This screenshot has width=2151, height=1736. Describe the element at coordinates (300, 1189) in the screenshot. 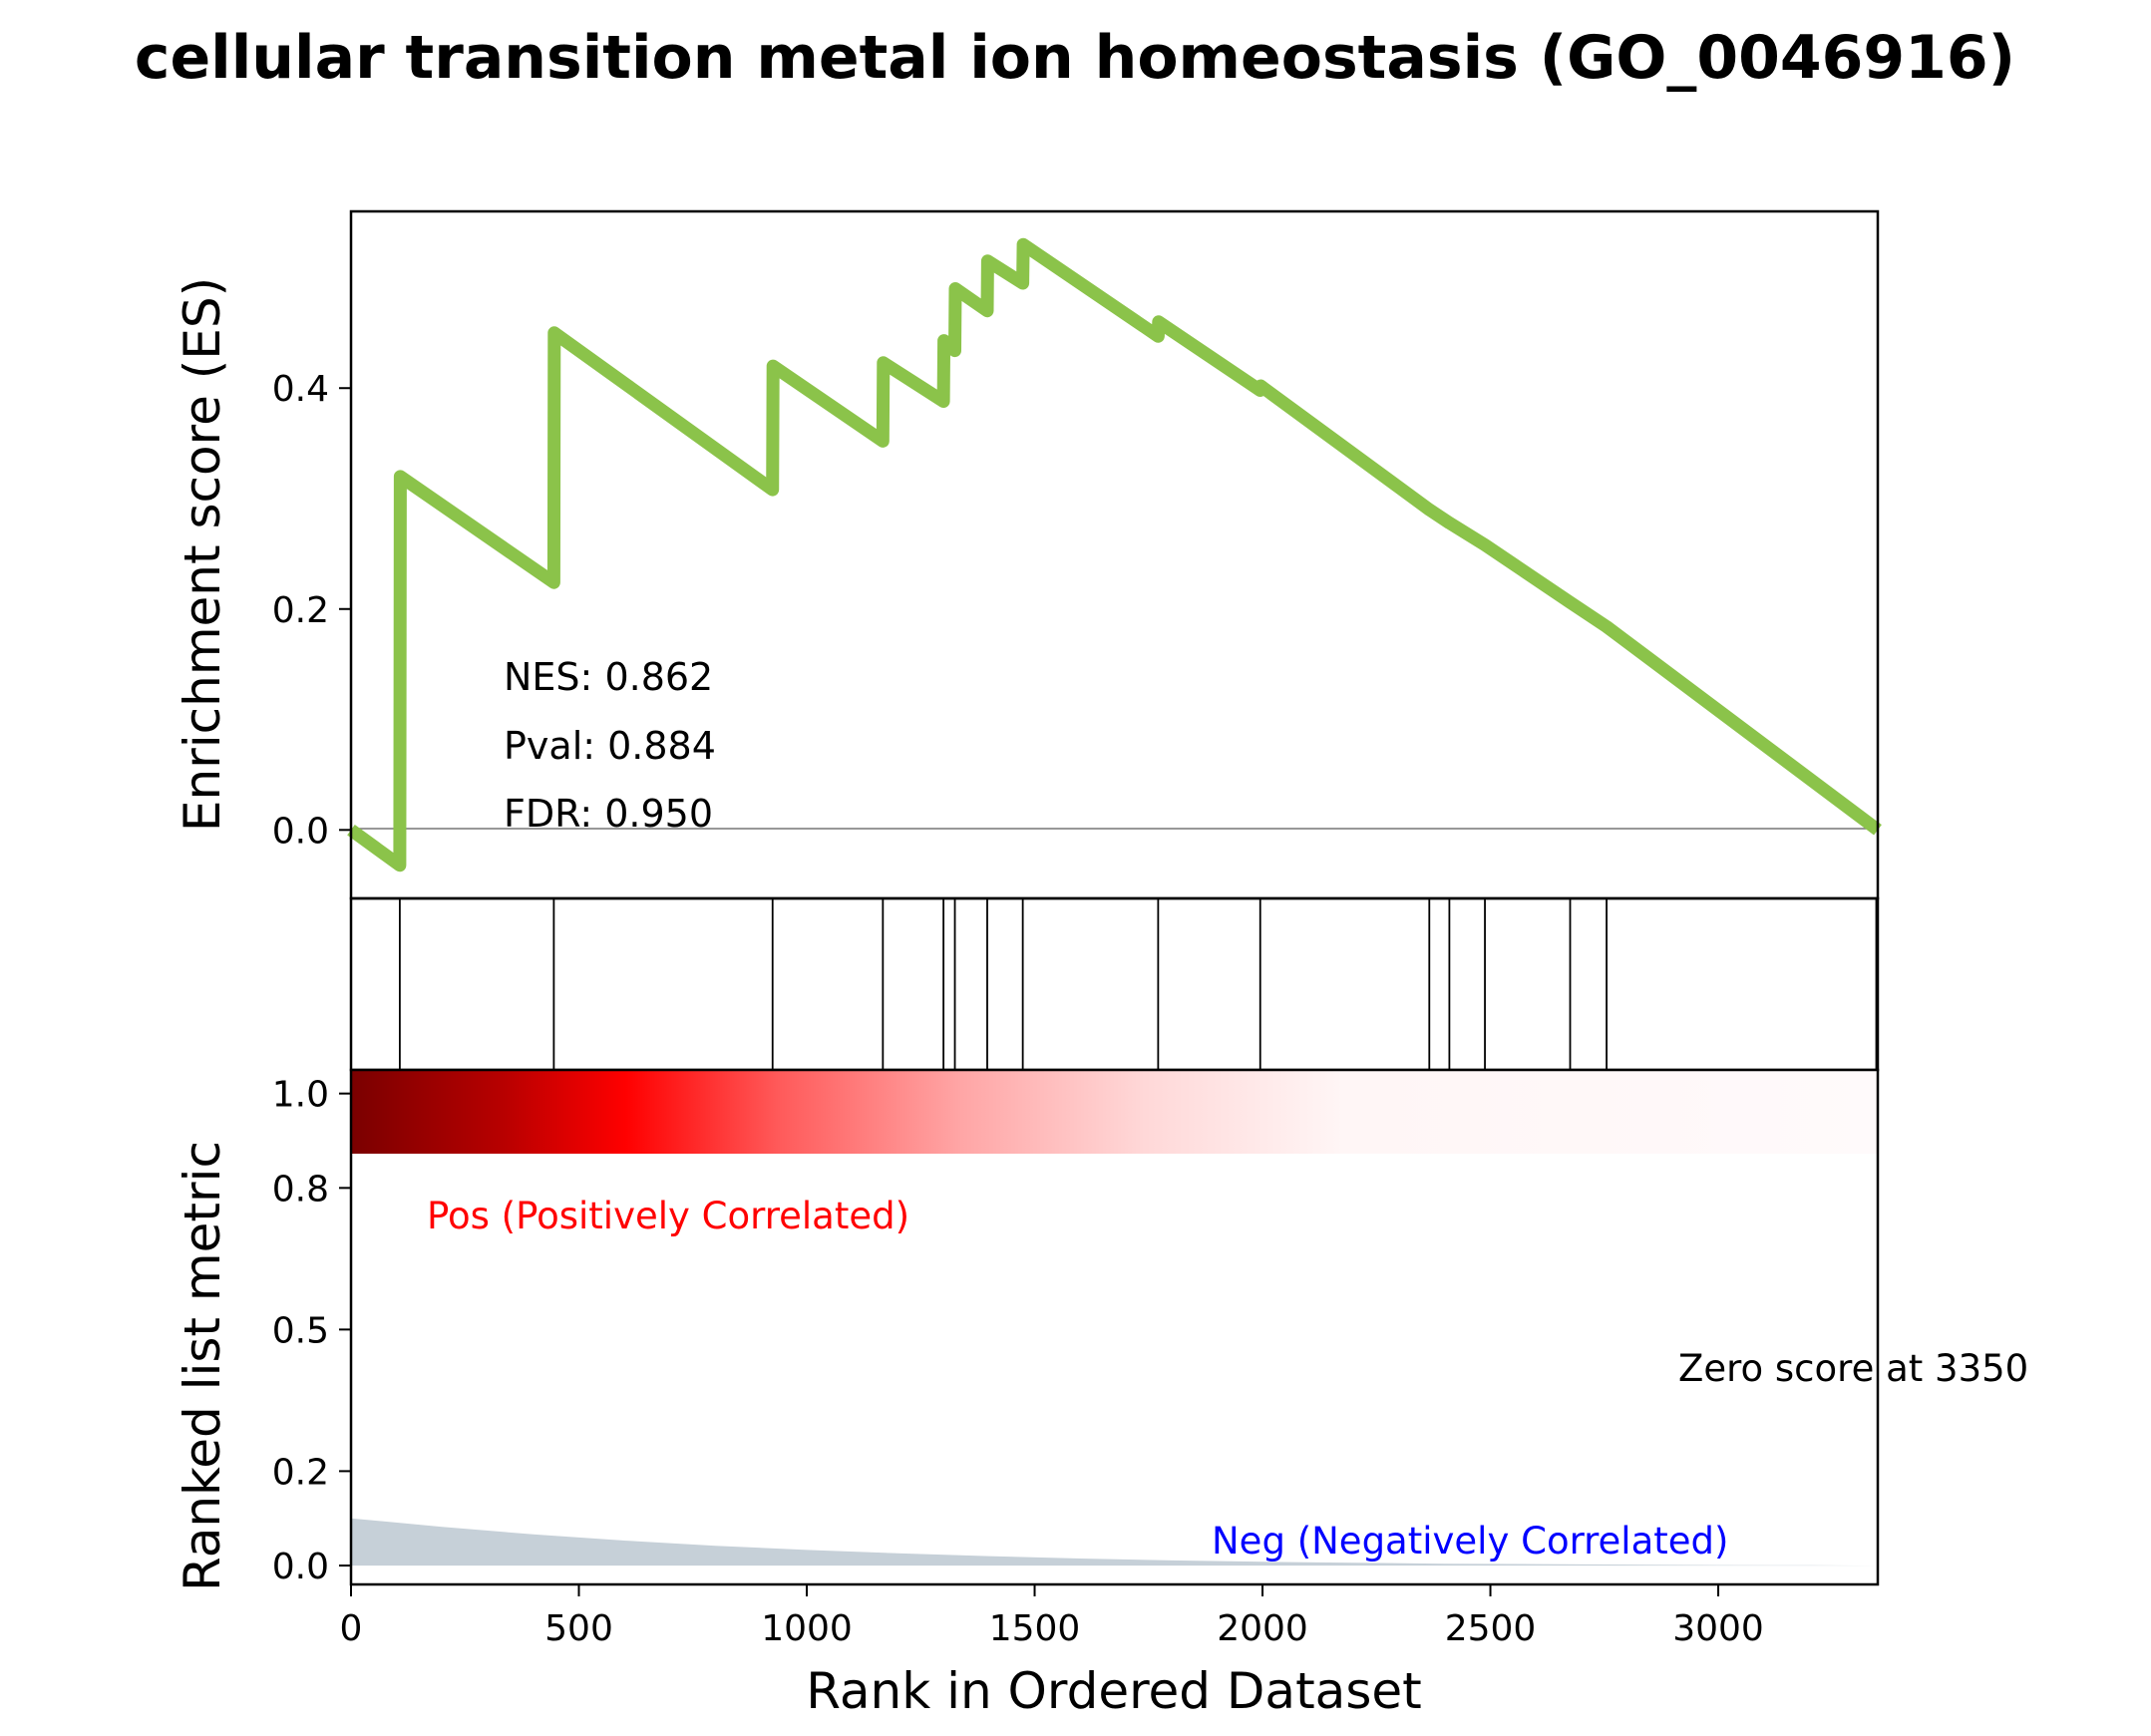

I see `rank-y-tick-label: 0.8` at that location.